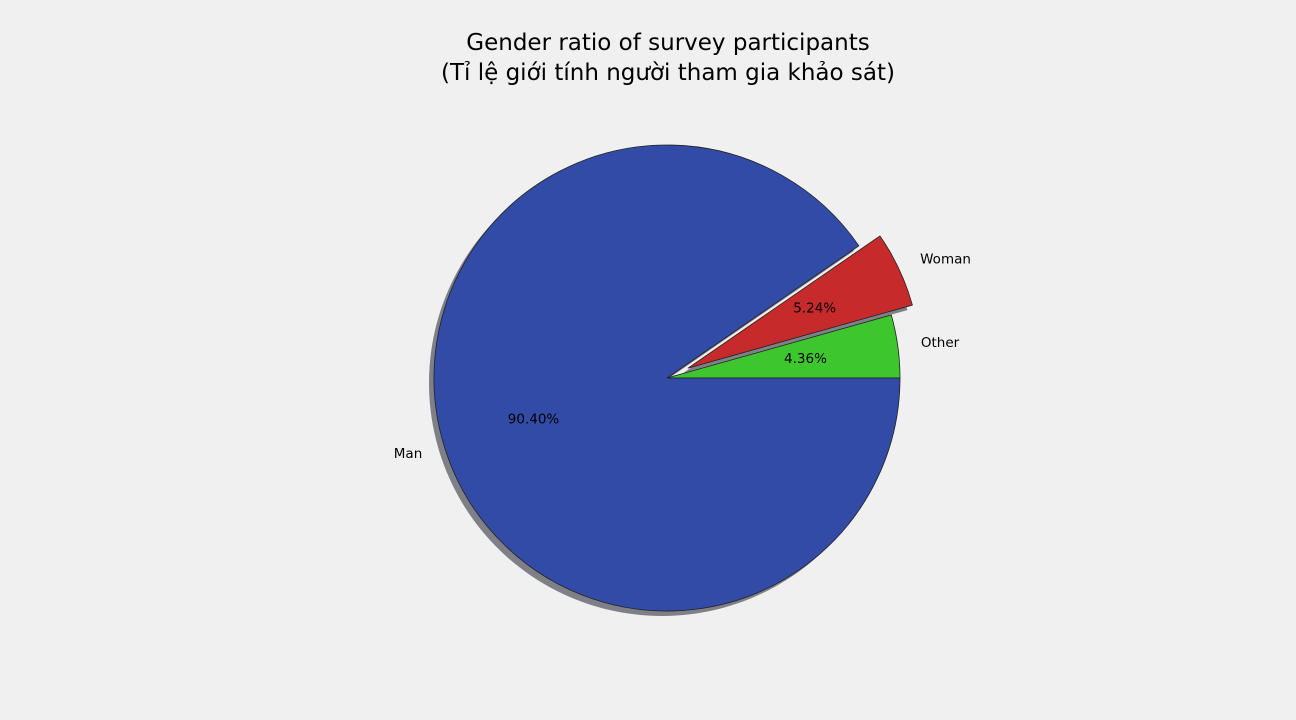 This screenshot has width=1296, height=720. What do you see at coordinates (805, 359) in the screenshot?
I see `slice-percent-other: 4.36%` at bounding box center [805, 359].